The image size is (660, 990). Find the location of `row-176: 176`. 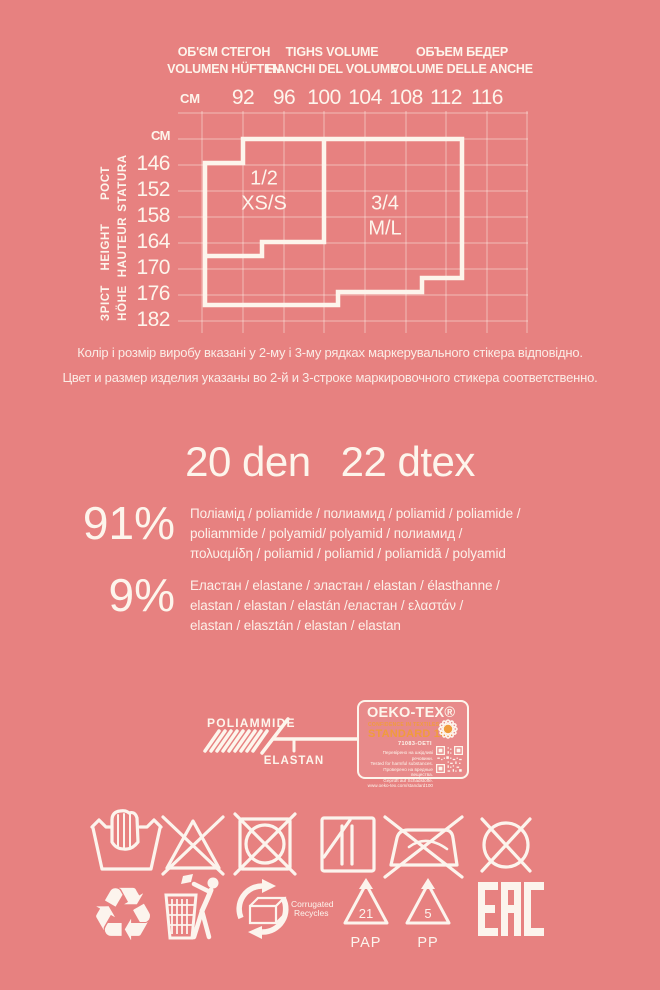

row-176: 176 is located at coordinates (153, 293).